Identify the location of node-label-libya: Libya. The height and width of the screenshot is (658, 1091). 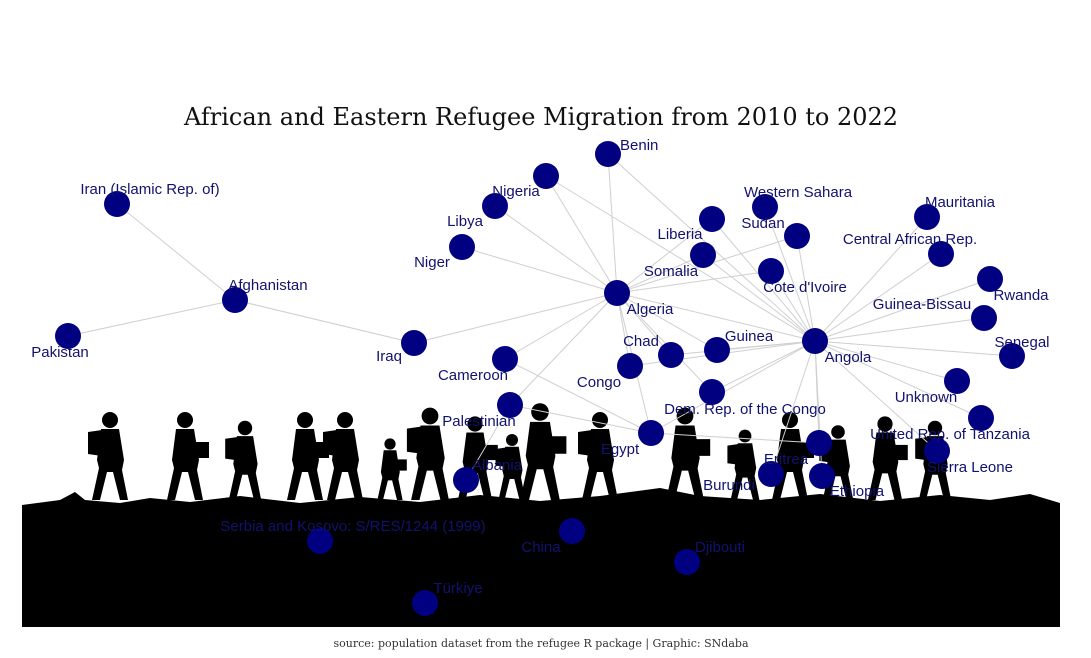
(465, 221).